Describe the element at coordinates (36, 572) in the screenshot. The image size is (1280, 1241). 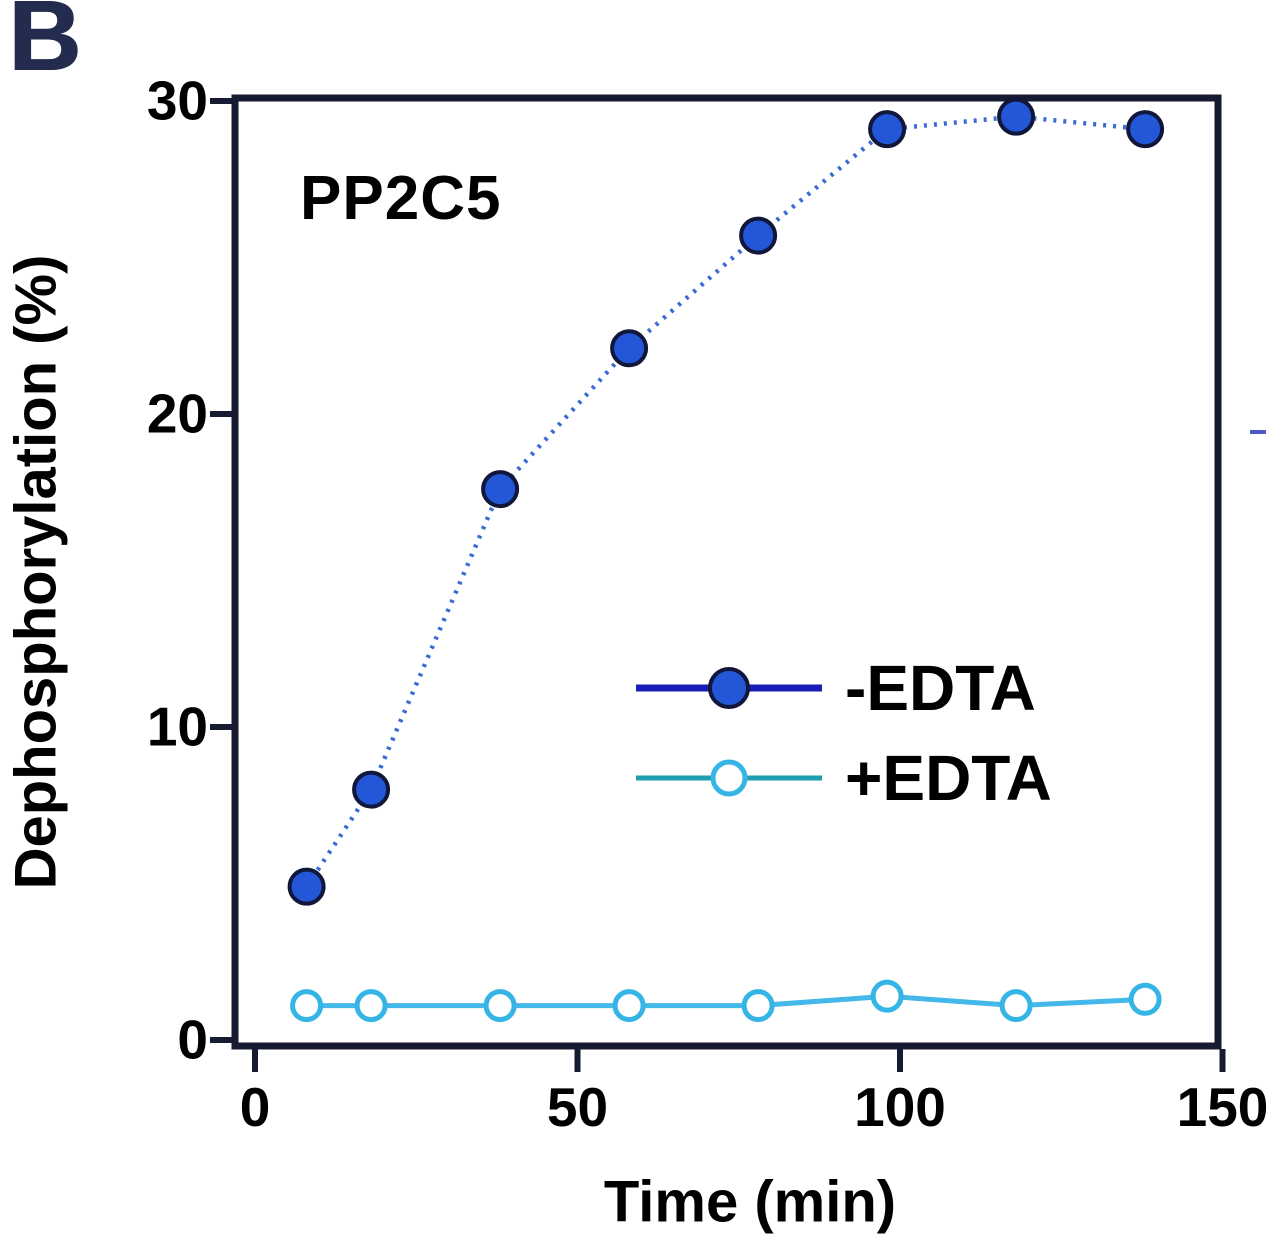
I see `y-axis-label: Dephosphorylation (%)` at that location.